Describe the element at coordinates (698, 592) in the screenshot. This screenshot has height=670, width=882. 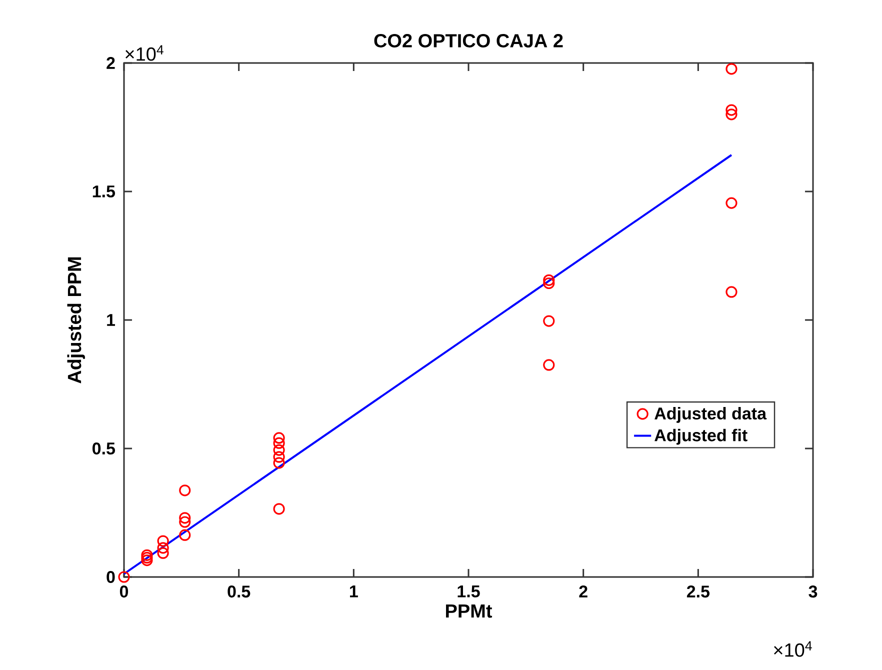
I see `x-tick-label: 2.5` at that location.